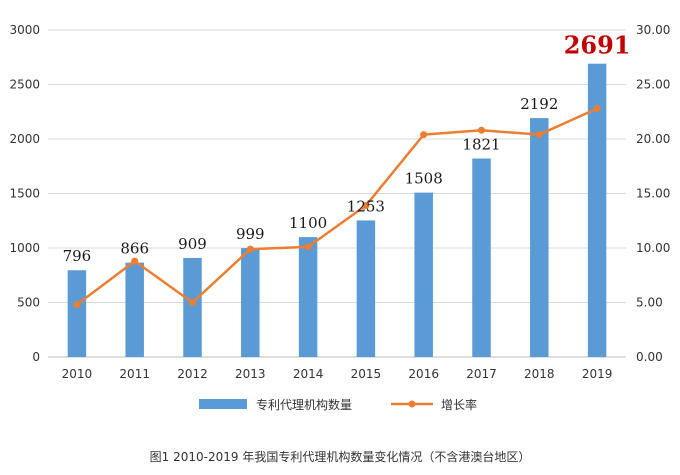 This screenshot has height=475, width=680. I want to click on bar-data-label: 909, so click(192, 244).